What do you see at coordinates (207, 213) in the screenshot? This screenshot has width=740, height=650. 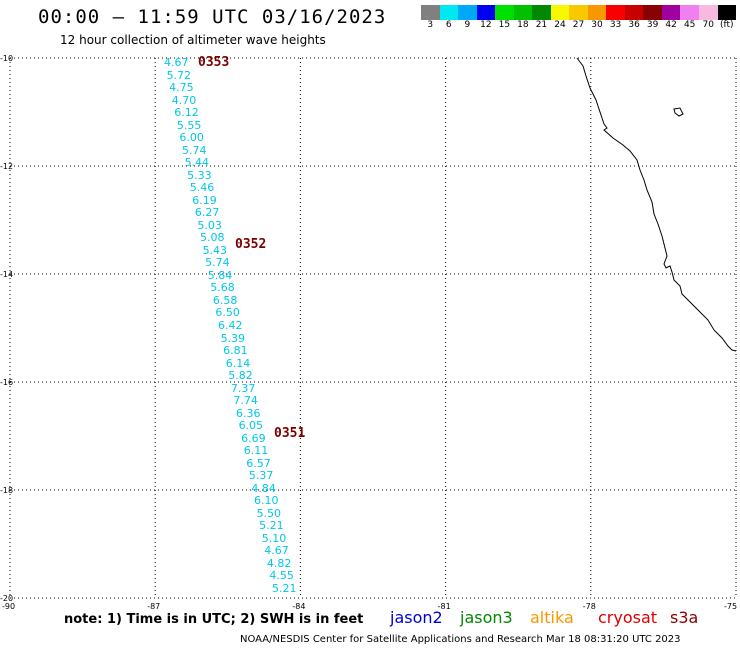 I see `swh-value-label: 6.27` at bounding box center [207, 213].